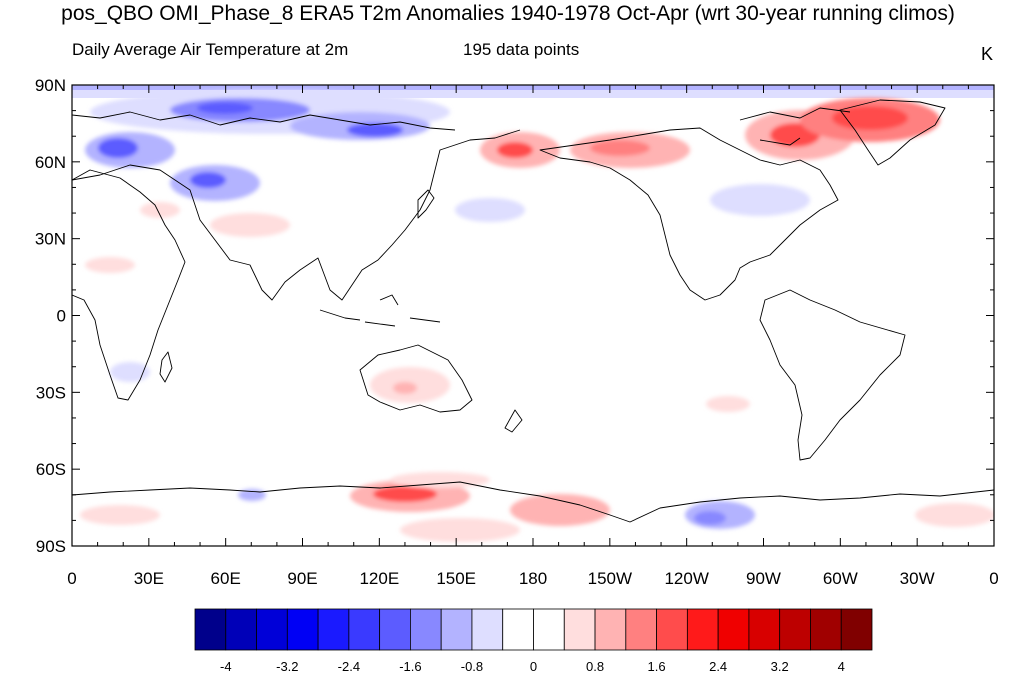  I want to click on na-cold-anomaly, so click(760, 200).